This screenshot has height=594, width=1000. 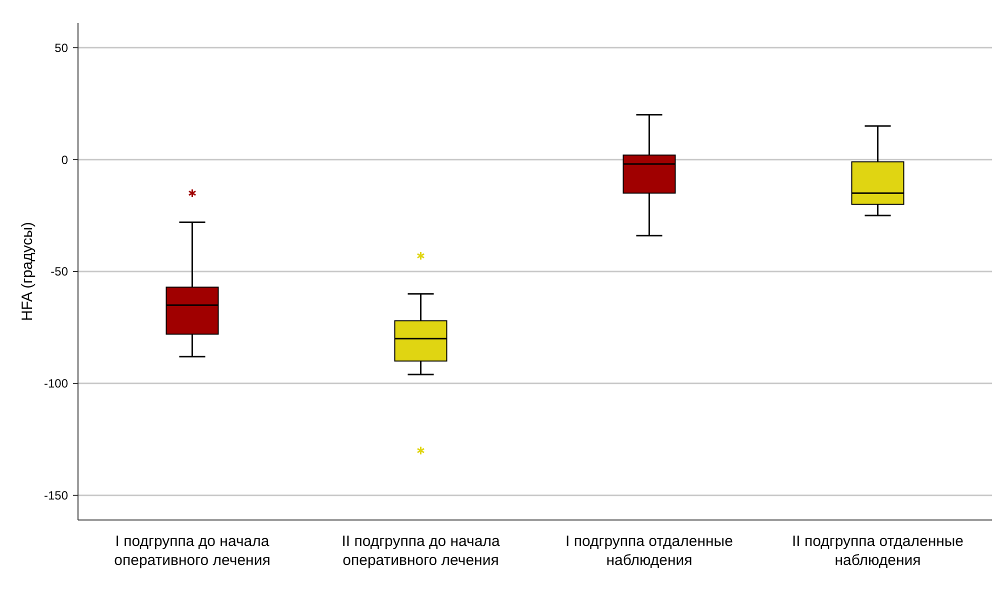 I want to click on y-tick-label: -150, so click(x=56, y=495).